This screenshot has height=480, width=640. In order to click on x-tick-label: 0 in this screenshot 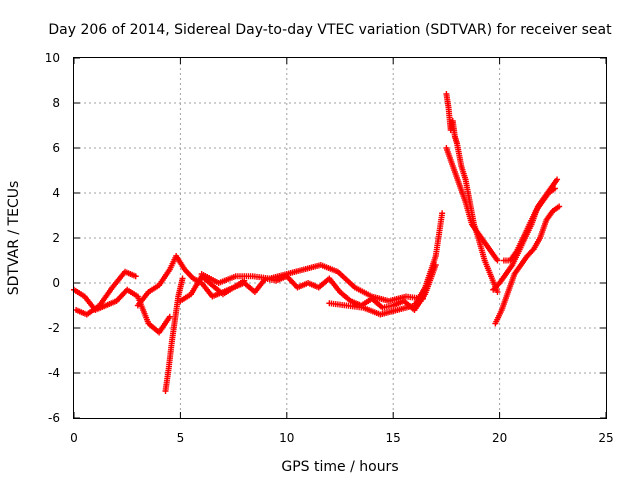, I will do `click(74, 438)`.